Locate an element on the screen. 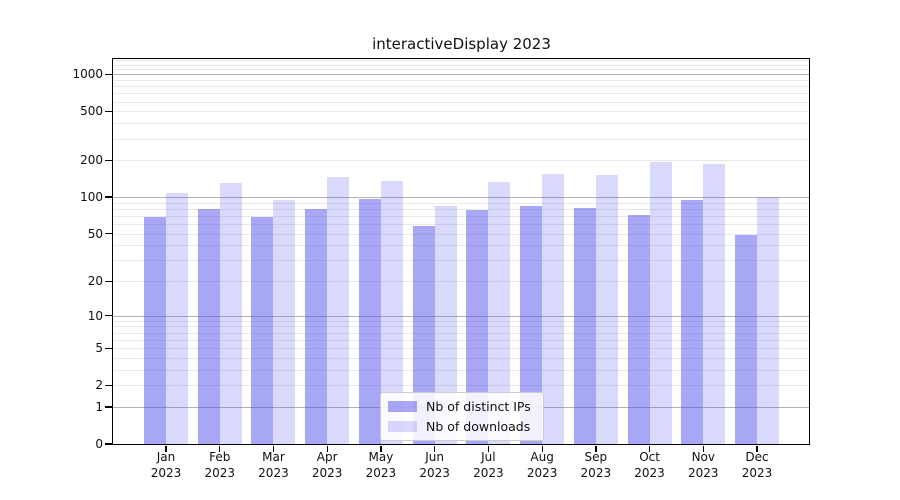 The width and height of the screenshot is (900, 500). legend-swatch-distinct-ips is located at coordinates (402, 406).